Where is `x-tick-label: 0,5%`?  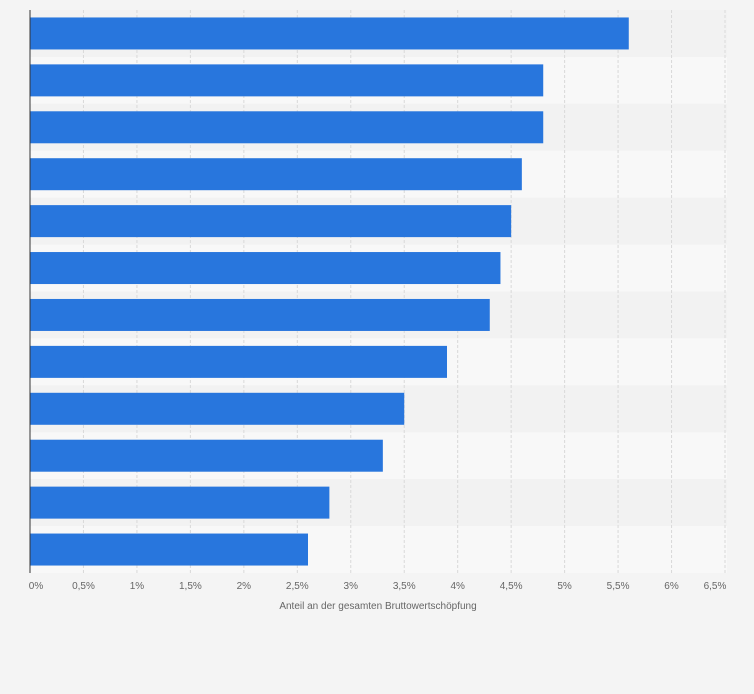 x-tick-label: 0,5% is located at coordinates (83, 586).